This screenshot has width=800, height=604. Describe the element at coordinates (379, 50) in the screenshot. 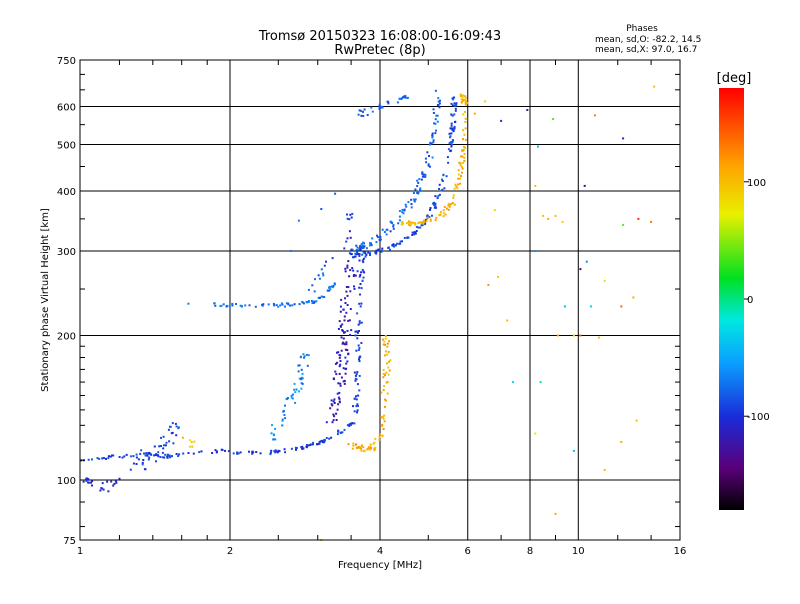

I see `chart-subtitle: RwPretec (8p)` at that location.